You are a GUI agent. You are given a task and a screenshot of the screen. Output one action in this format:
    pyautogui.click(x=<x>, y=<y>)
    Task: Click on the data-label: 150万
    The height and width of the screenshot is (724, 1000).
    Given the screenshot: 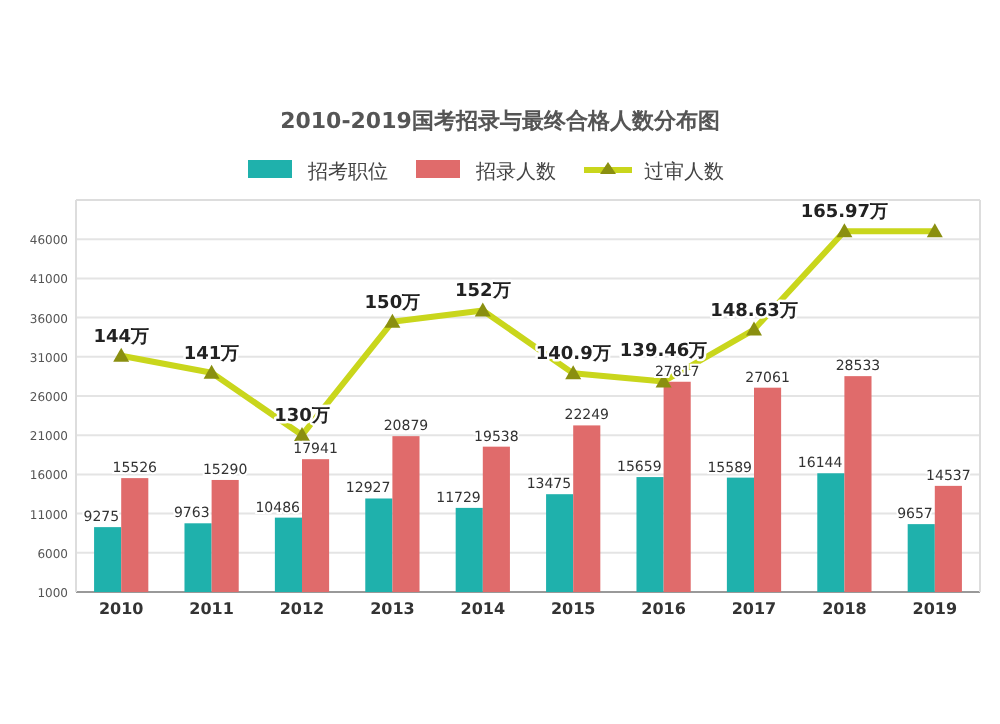 What is the action you would take?
    pyautogui.click(x=392, y=303)
    